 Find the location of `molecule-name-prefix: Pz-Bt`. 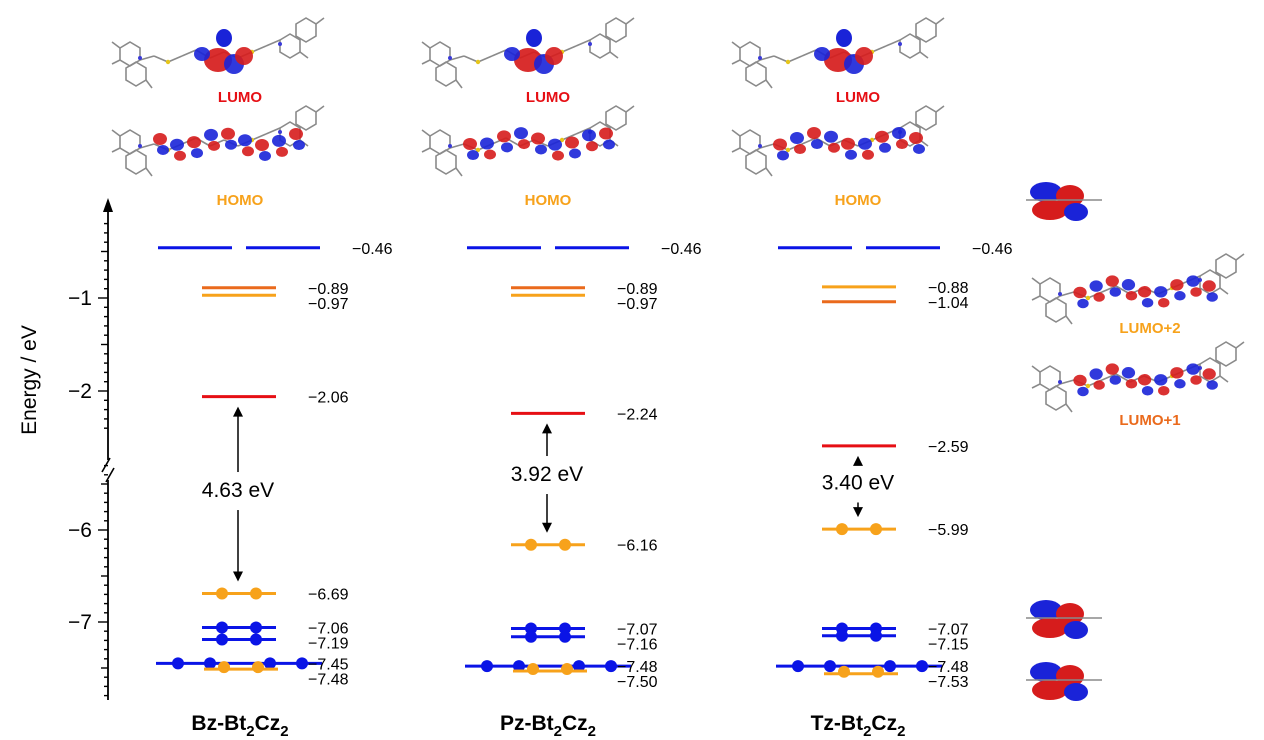

molecule-name-prefix: Pz-Bt is located at coordinates (527, 723).